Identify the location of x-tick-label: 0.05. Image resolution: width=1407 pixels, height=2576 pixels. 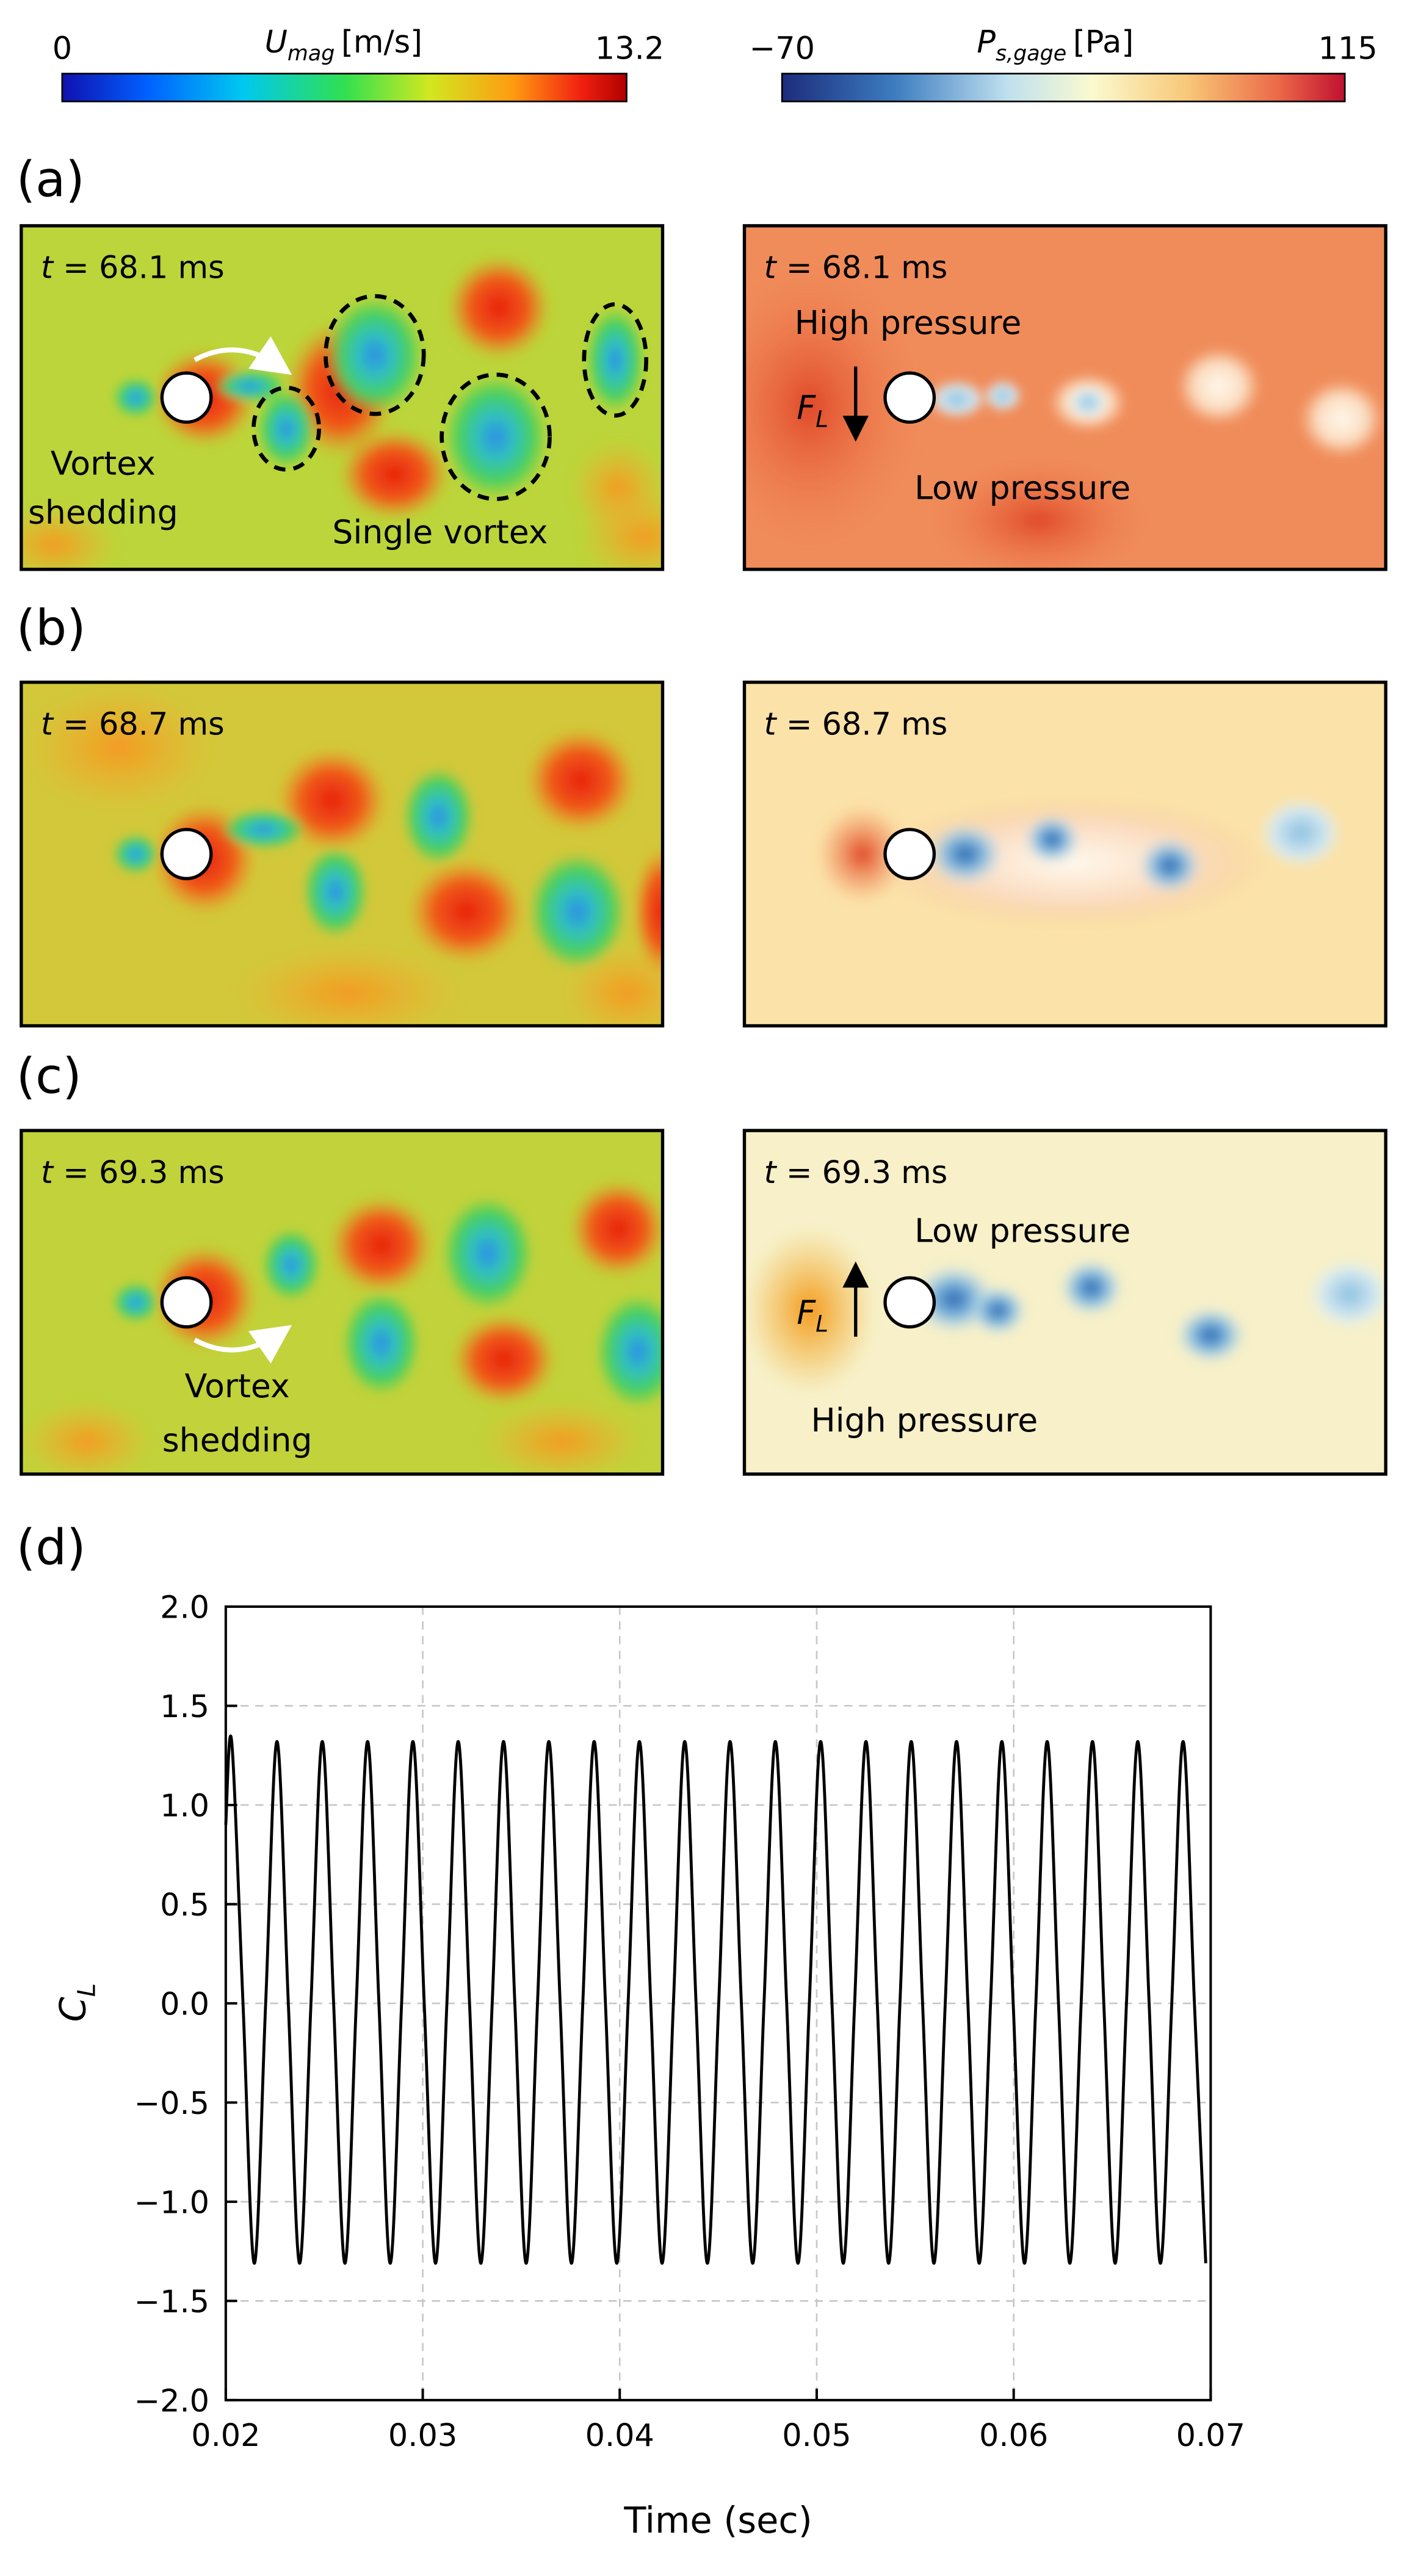
(816, 2436).